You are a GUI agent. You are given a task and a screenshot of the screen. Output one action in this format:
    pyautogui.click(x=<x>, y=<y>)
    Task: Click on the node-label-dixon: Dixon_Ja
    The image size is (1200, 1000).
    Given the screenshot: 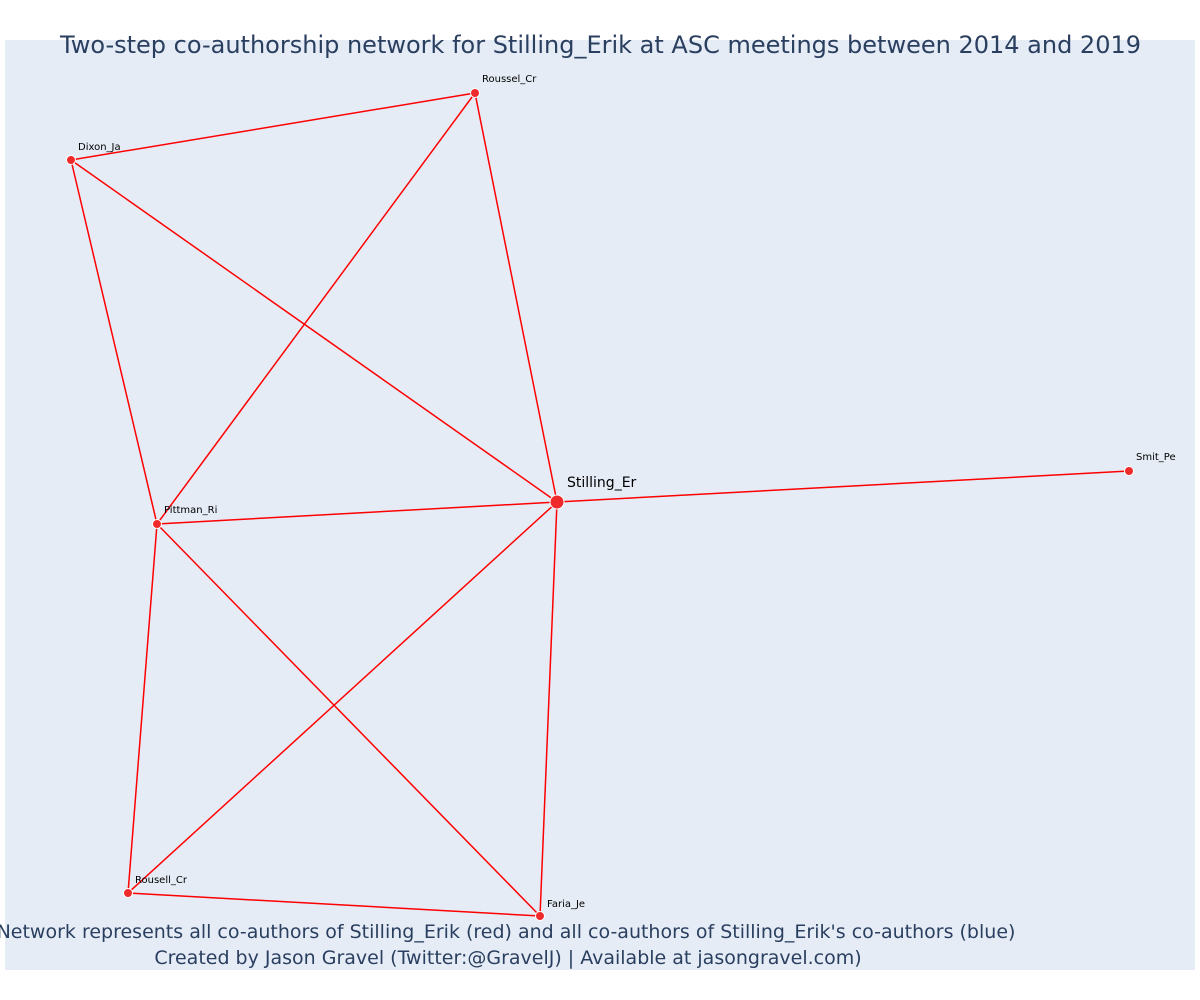 What is the action you would take?
    pyautogui.click(x=99, y=147)
    